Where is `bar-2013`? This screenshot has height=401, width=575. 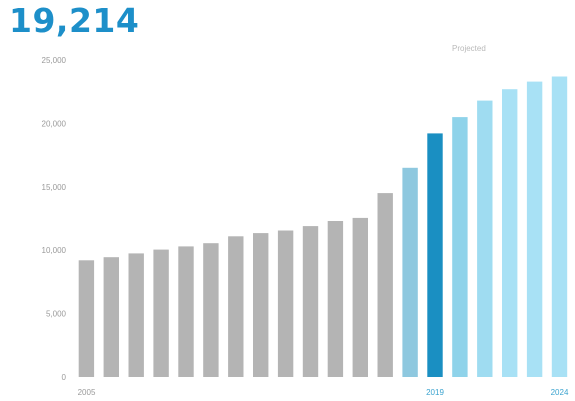 bar-2013 is located at coordinates (285, 303).